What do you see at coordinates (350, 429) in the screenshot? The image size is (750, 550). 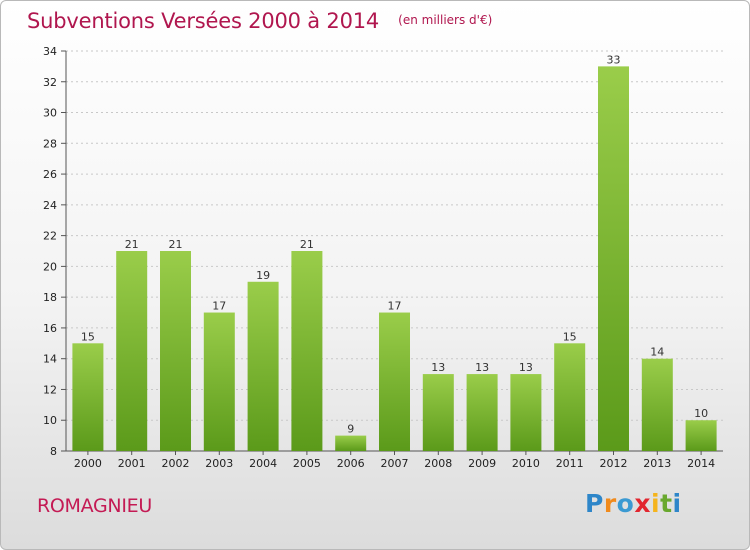 I see `bar-value-label: 9` at bounding box center [350, 429].